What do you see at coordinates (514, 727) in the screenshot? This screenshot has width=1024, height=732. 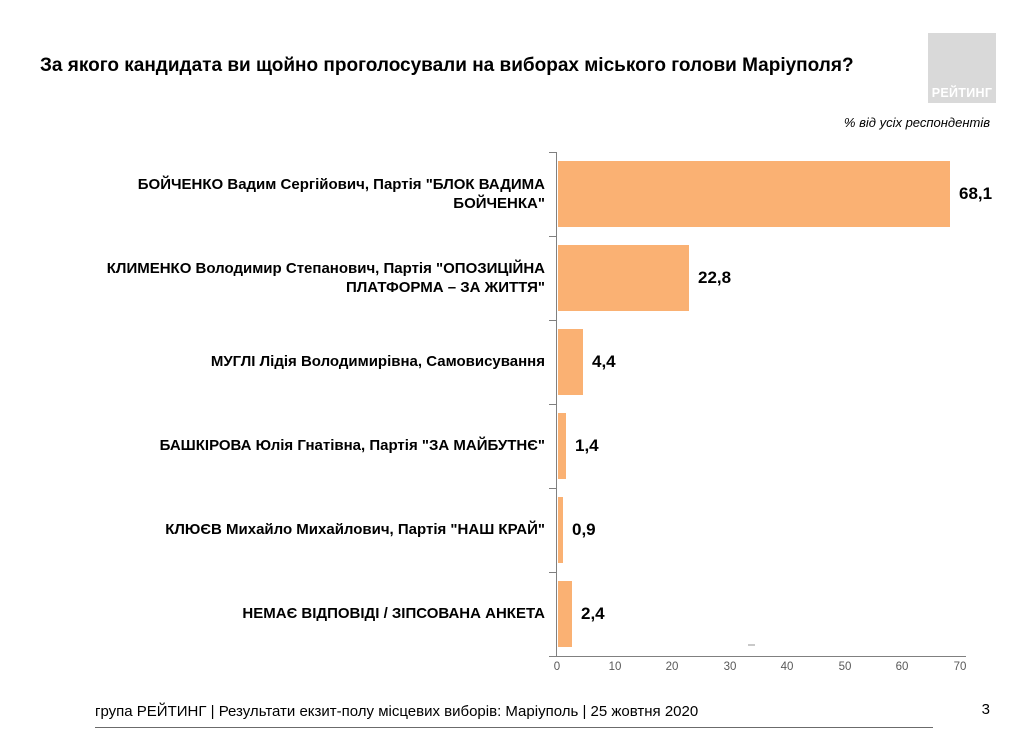 I see `footer-rule` at bounding box center [514, 727].